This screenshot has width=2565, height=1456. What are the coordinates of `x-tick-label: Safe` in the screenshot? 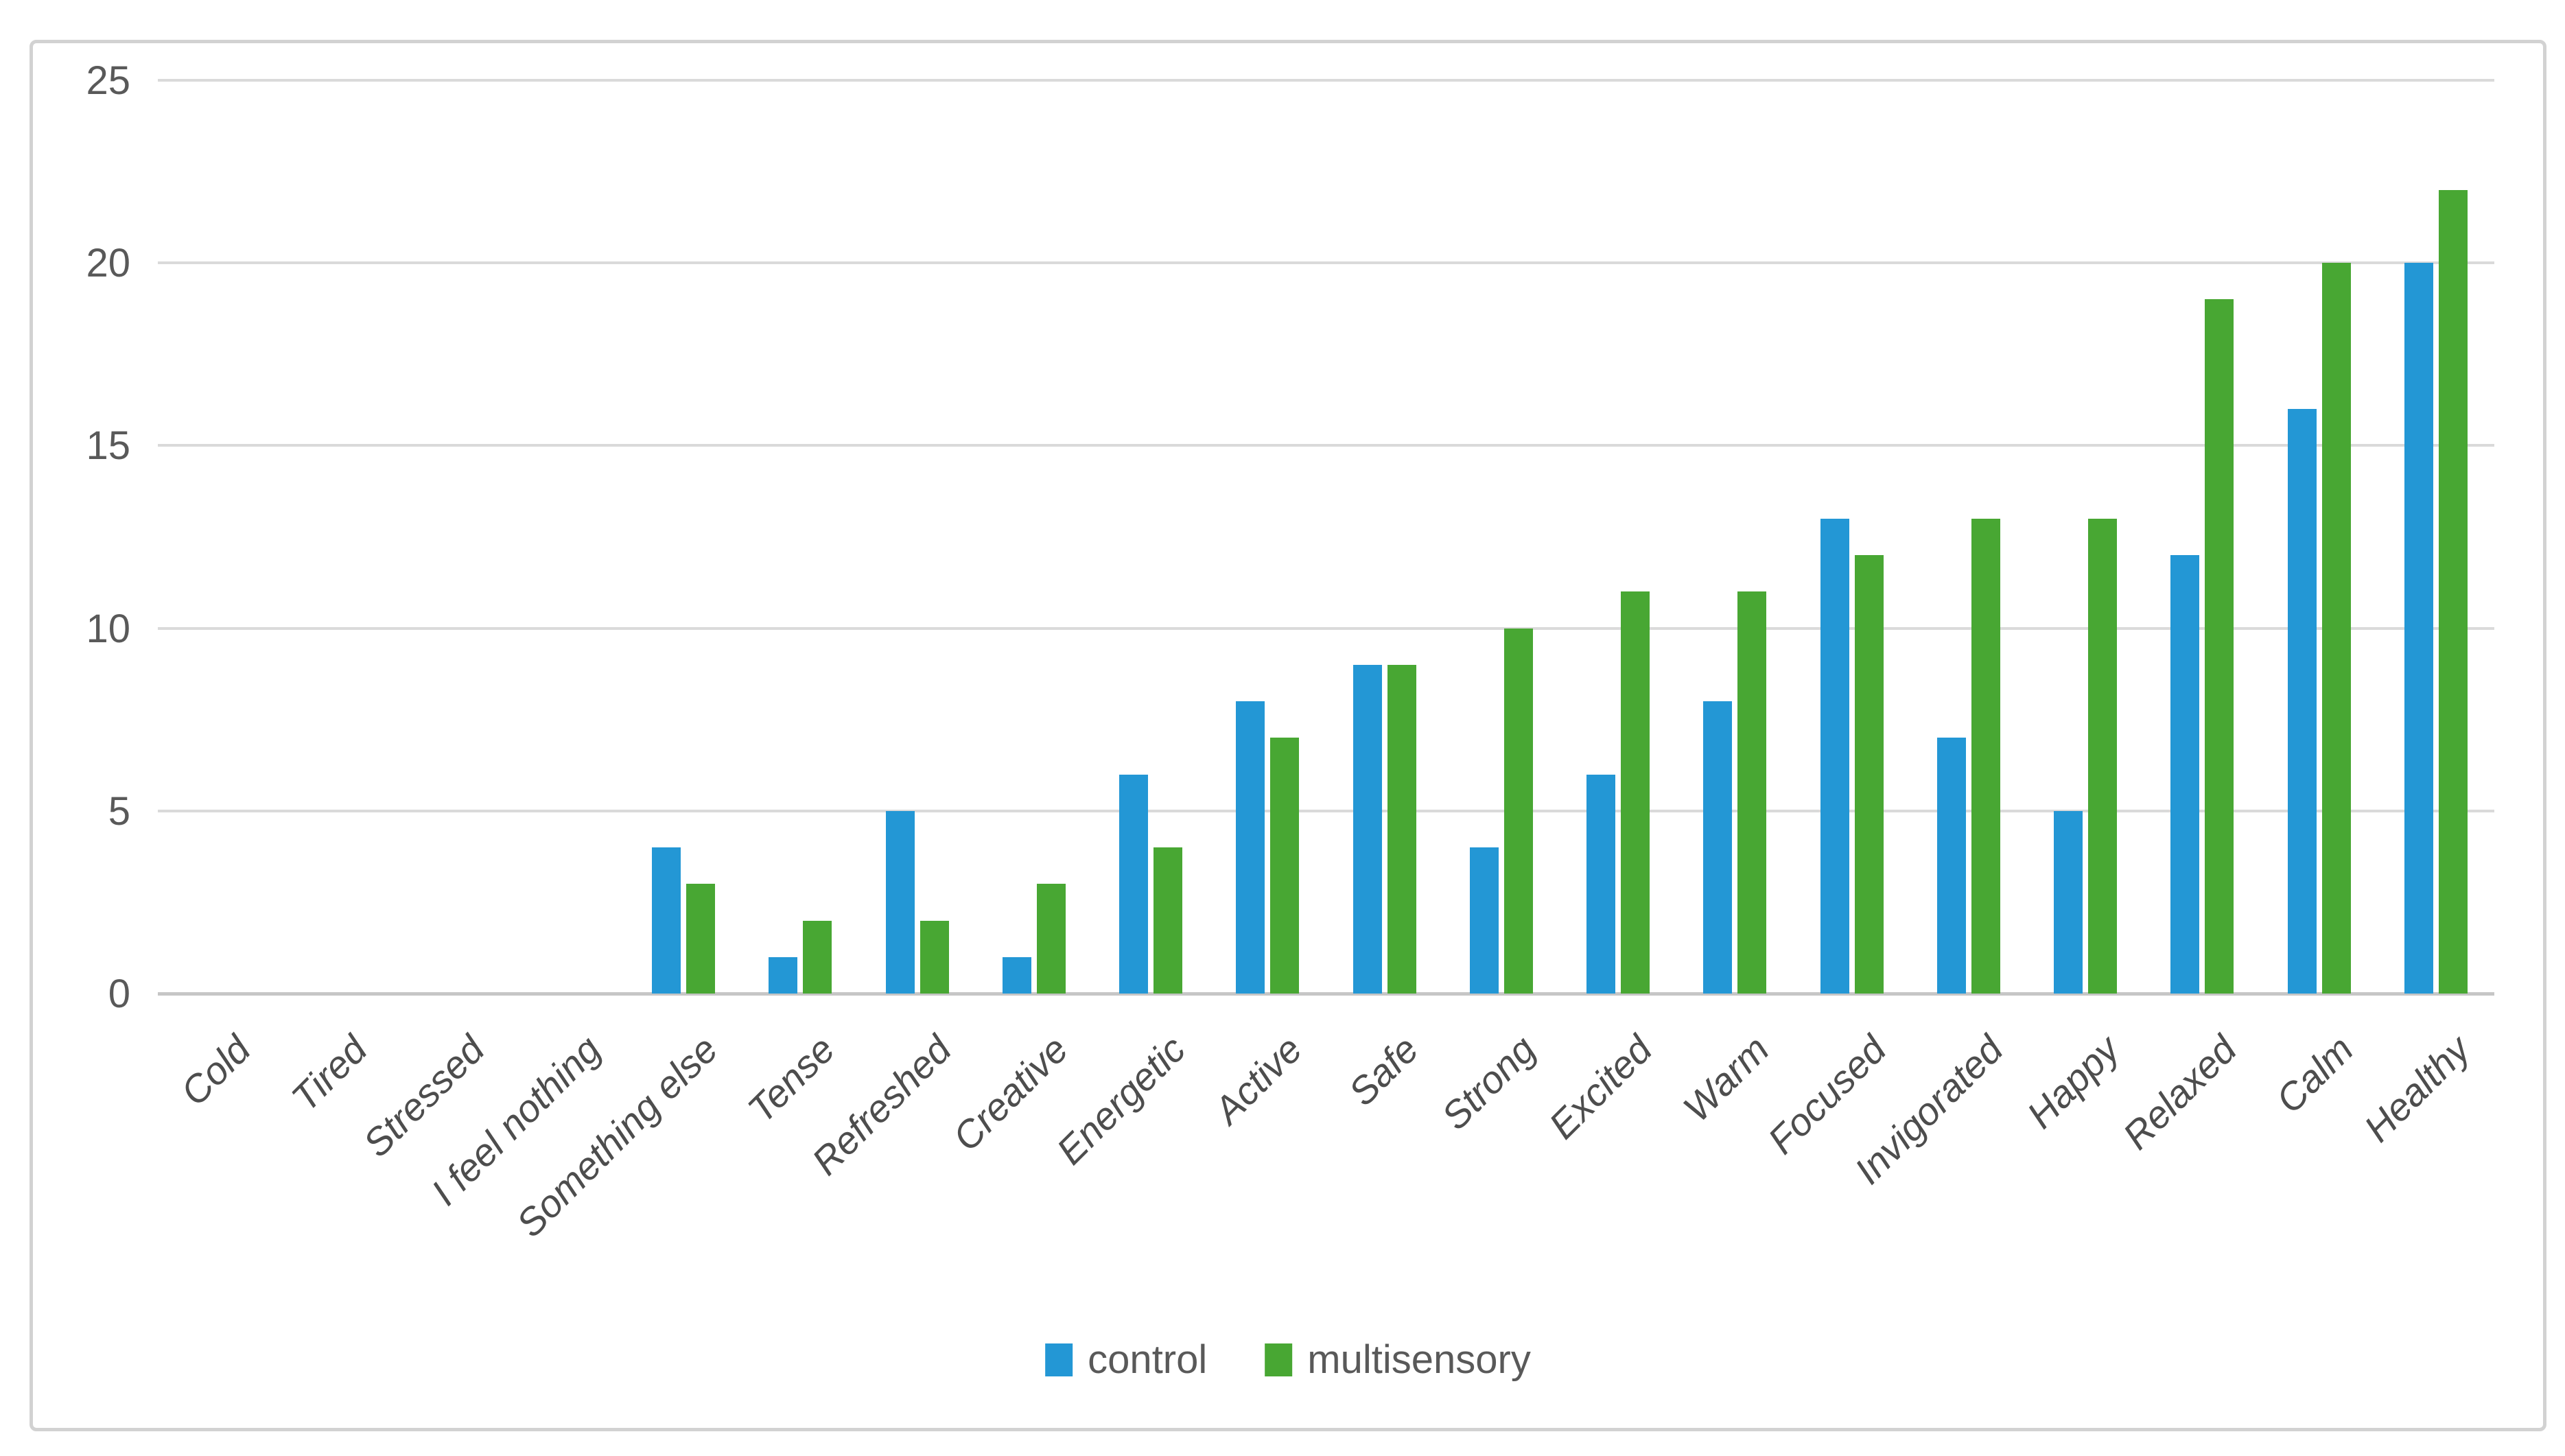 It's located at (1383, 1070).